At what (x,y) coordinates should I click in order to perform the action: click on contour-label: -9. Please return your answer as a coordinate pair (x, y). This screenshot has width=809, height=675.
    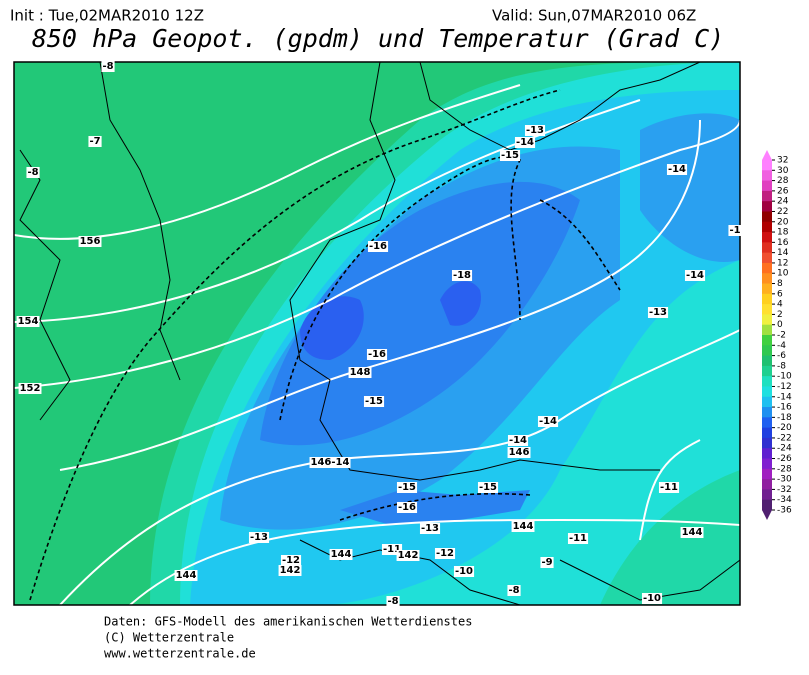
    Looking at the image, I should click on (547, 562).